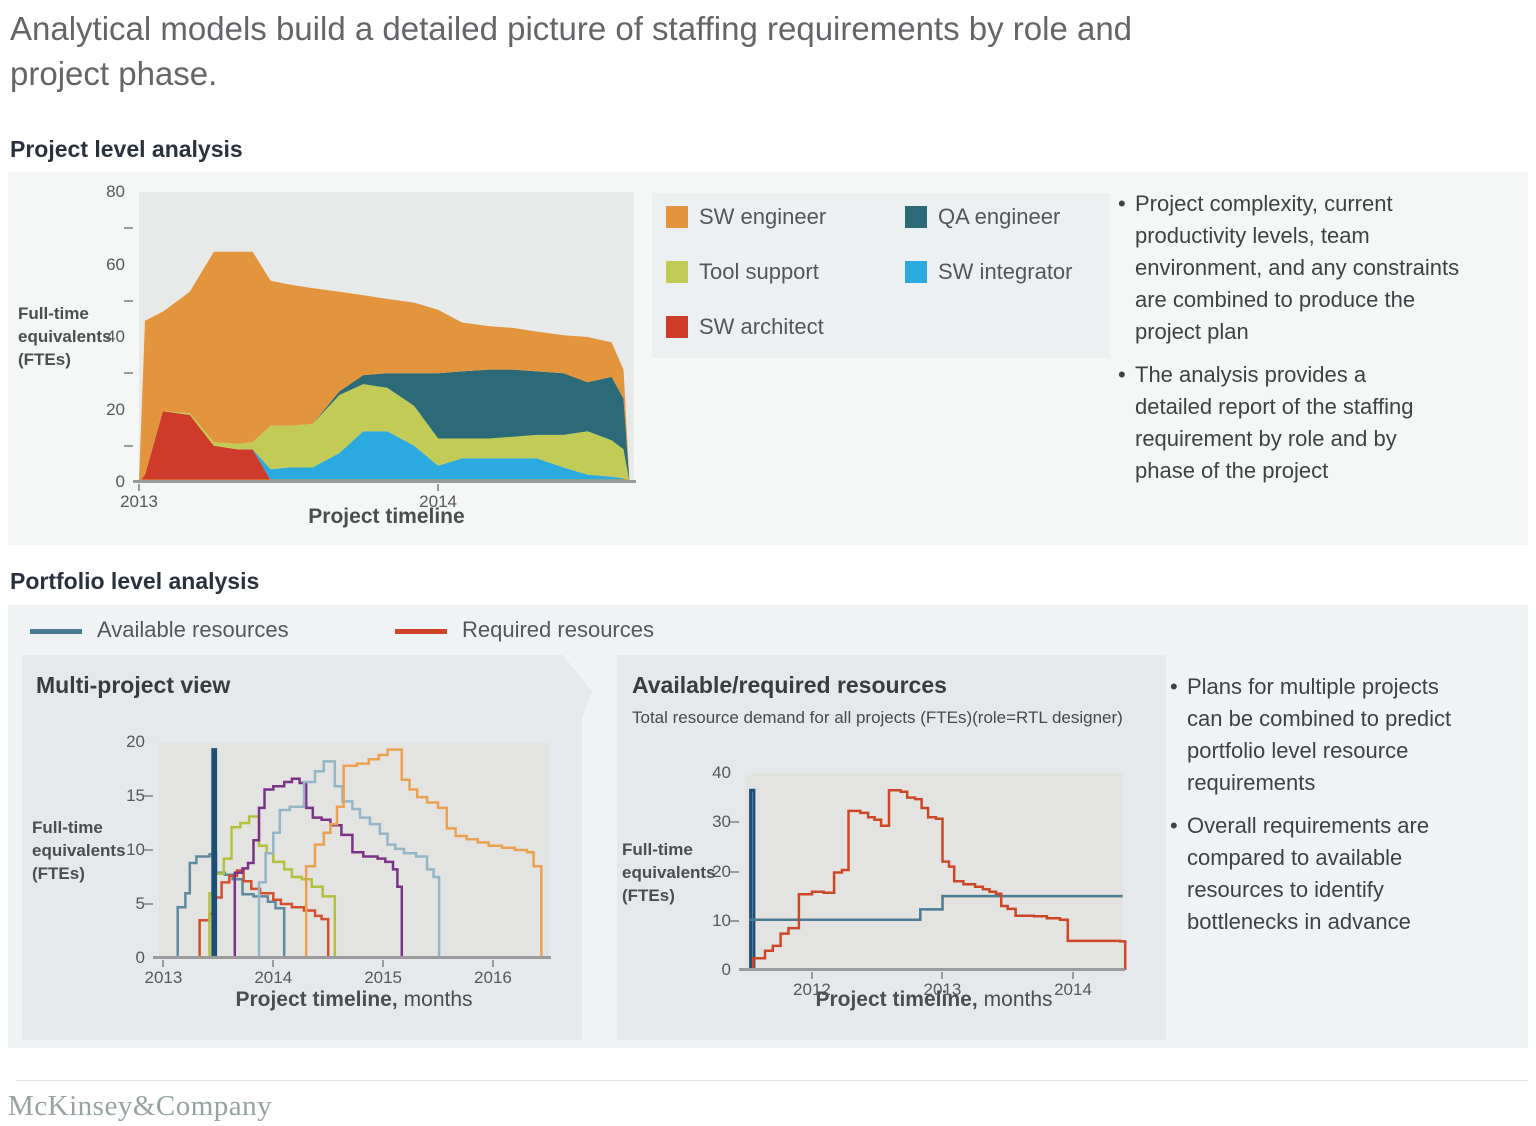 Image resolution: width=1536 pixels, height=1126 pixels. I want to click on available-required-xlabel: Project timeline, months, so click(934, 999).